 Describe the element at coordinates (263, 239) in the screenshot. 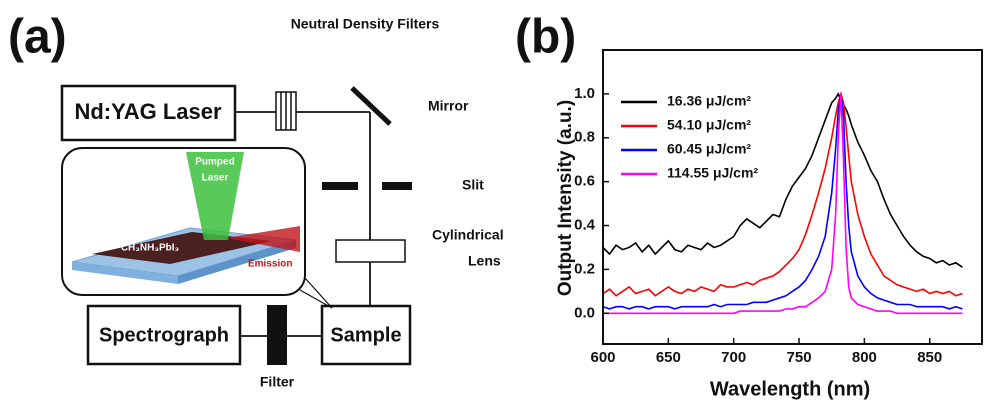

I see `emission-beam` at that location.